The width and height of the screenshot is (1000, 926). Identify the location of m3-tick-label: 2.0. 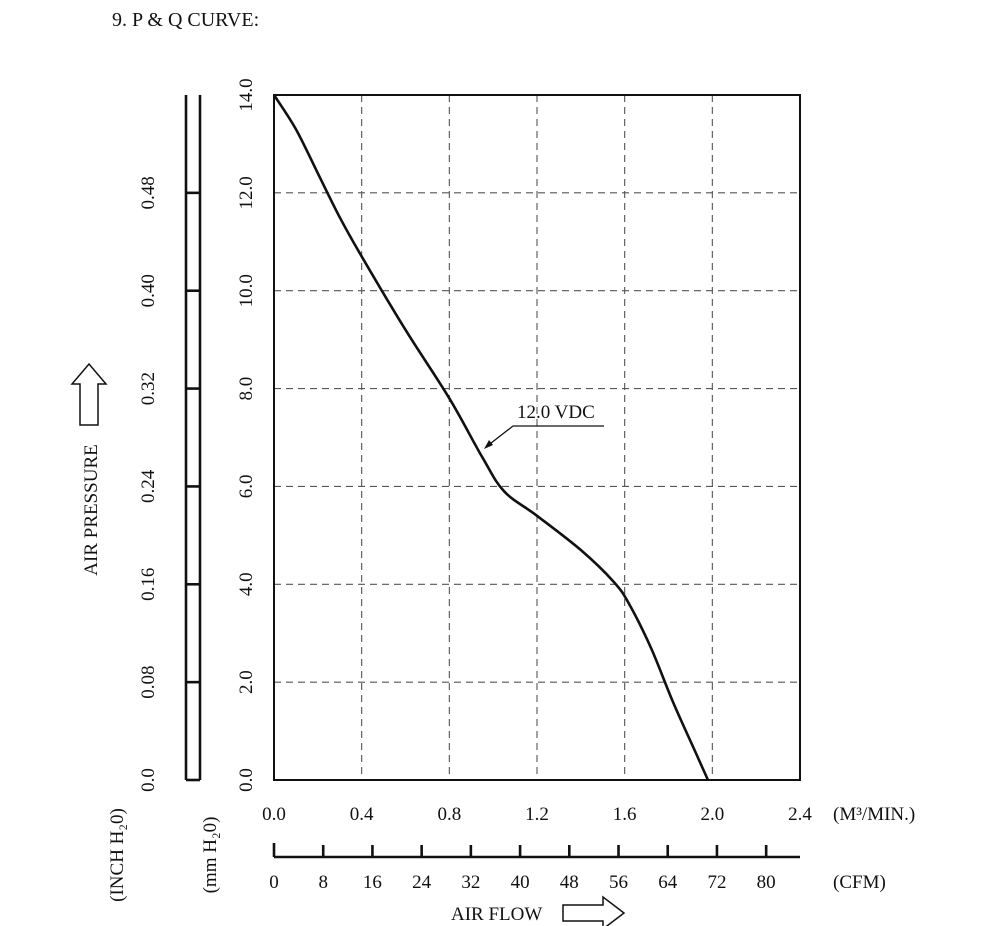
(712, 814).